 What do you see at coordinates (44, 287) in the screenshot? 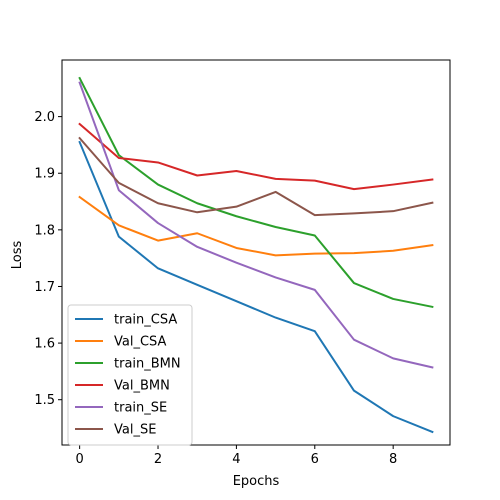
I see `y-tick-label: 1.7` at bounding box center [44, 287].